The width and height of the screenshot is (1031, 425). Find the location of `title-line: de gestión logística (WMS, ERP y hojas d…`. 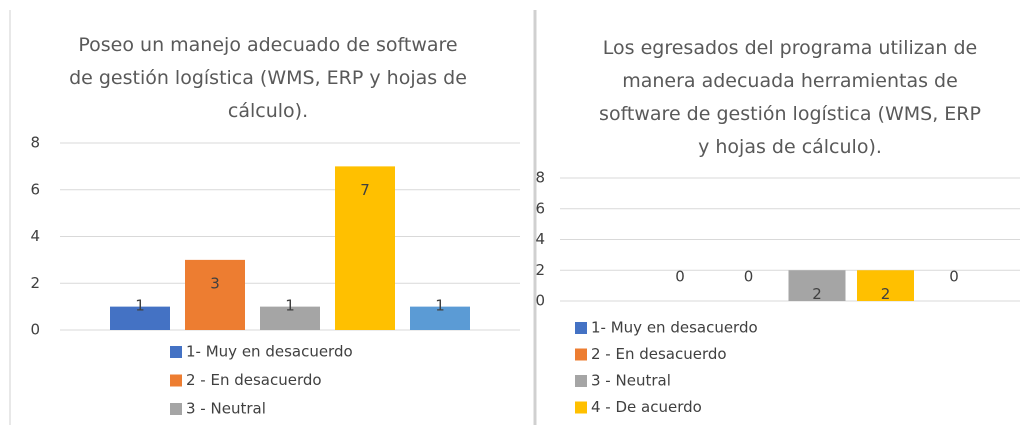

title-line: de gestión logística (WMS, ERP y hojas d… is located at coordinates (268, 78).